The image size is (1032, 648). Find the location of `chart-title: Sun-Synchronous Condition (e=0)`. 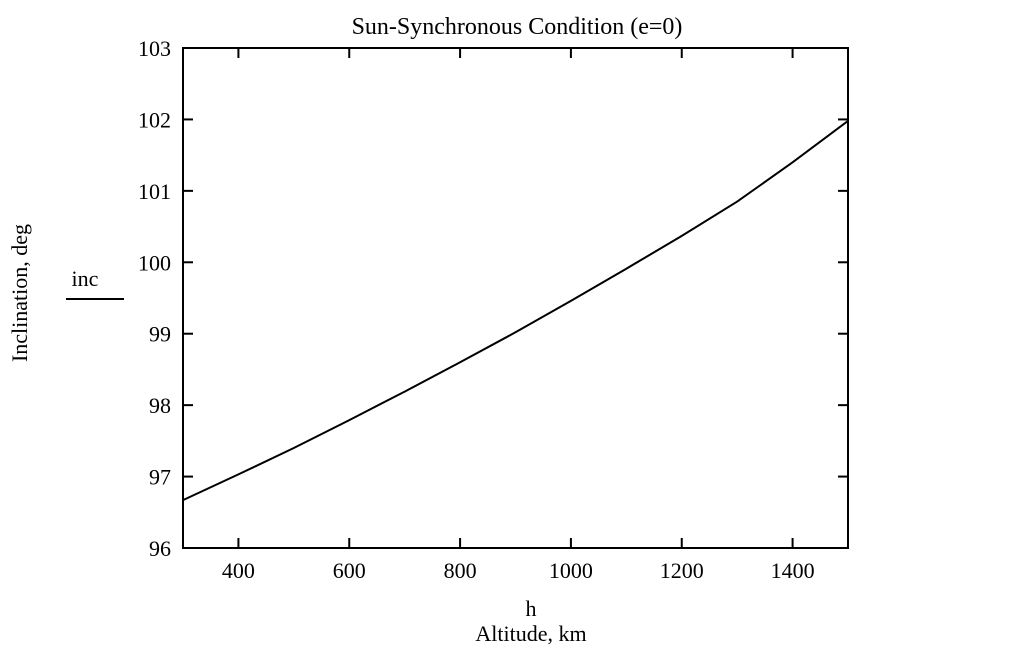

chart-title: Sun-Synchronous Condition (e=0) is located at coordinates (517, 27).